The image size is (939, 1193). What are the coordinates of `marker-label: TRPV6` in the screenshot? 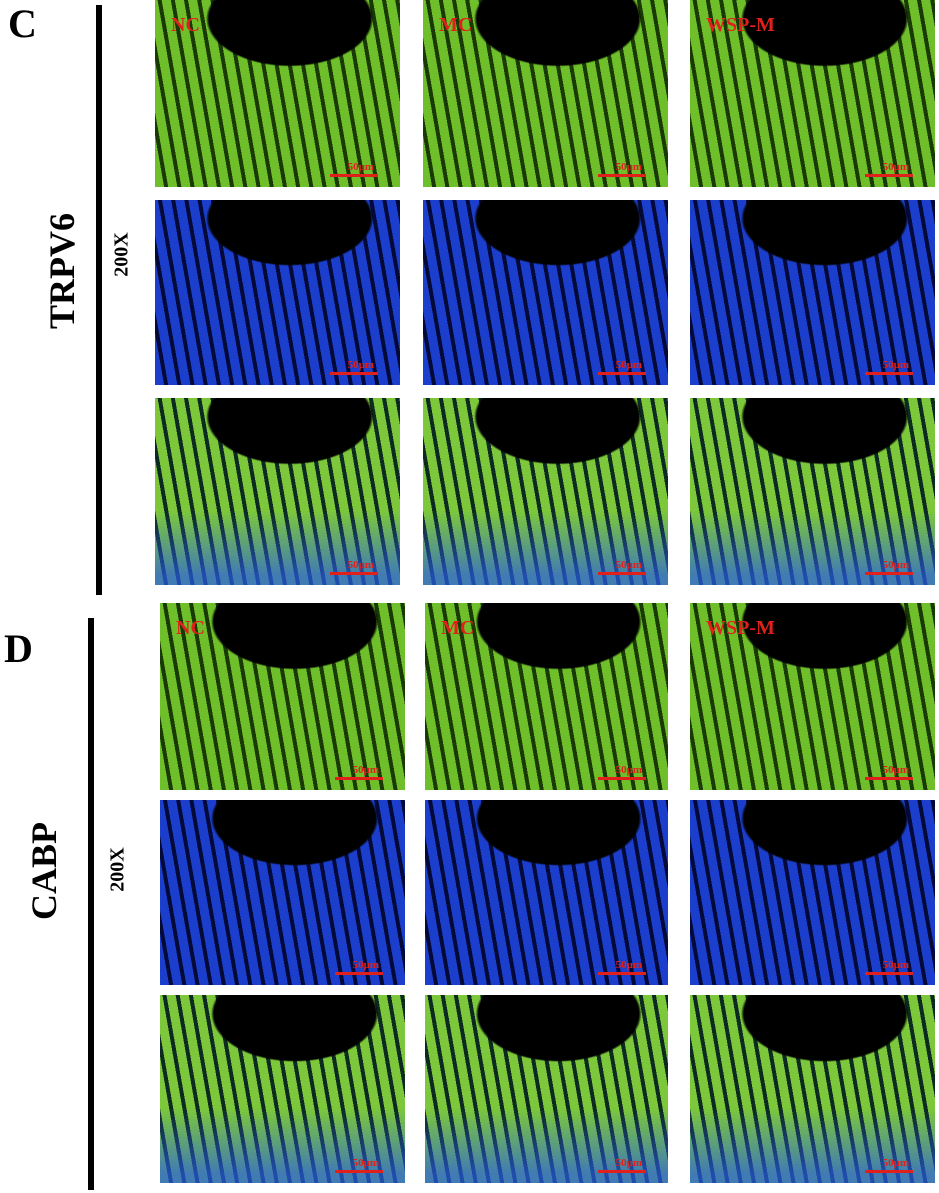 It's located at (62, 271).